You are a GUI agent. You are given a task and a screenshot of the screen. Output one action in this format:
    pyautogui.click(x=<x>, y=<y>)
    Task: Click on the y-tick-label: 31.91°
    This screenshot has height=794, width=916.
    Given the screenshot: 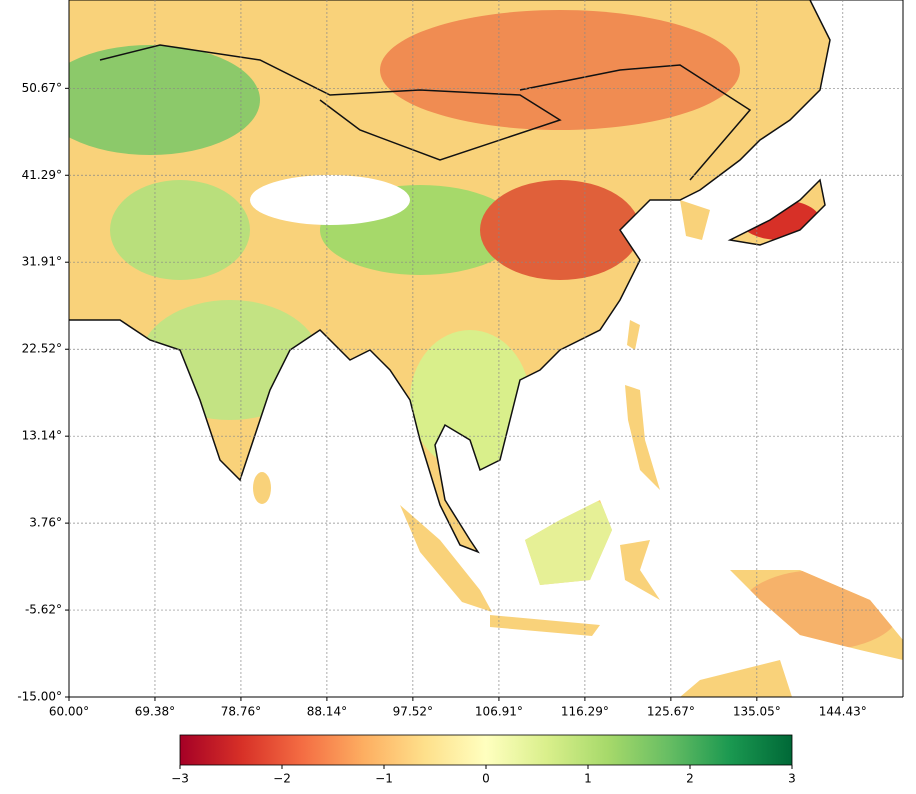 What is the action you would take?
    pyautogui.click(x=42, y=262)
    